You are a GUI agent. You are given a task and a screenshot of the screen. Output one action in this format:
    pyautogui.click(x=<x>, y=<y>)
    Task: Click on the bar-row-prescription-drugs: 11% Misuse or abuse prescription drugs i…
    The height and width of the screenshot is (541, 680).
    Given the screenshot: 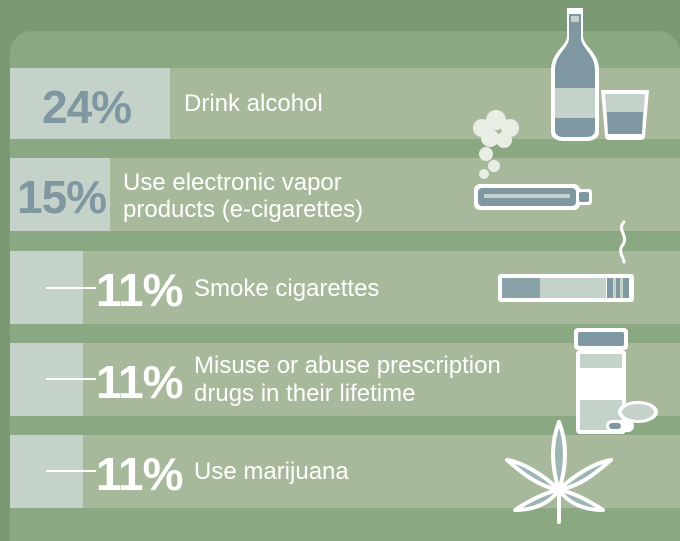 What is the action you would take?
    pyautogui.click(x=345, y=379)
    